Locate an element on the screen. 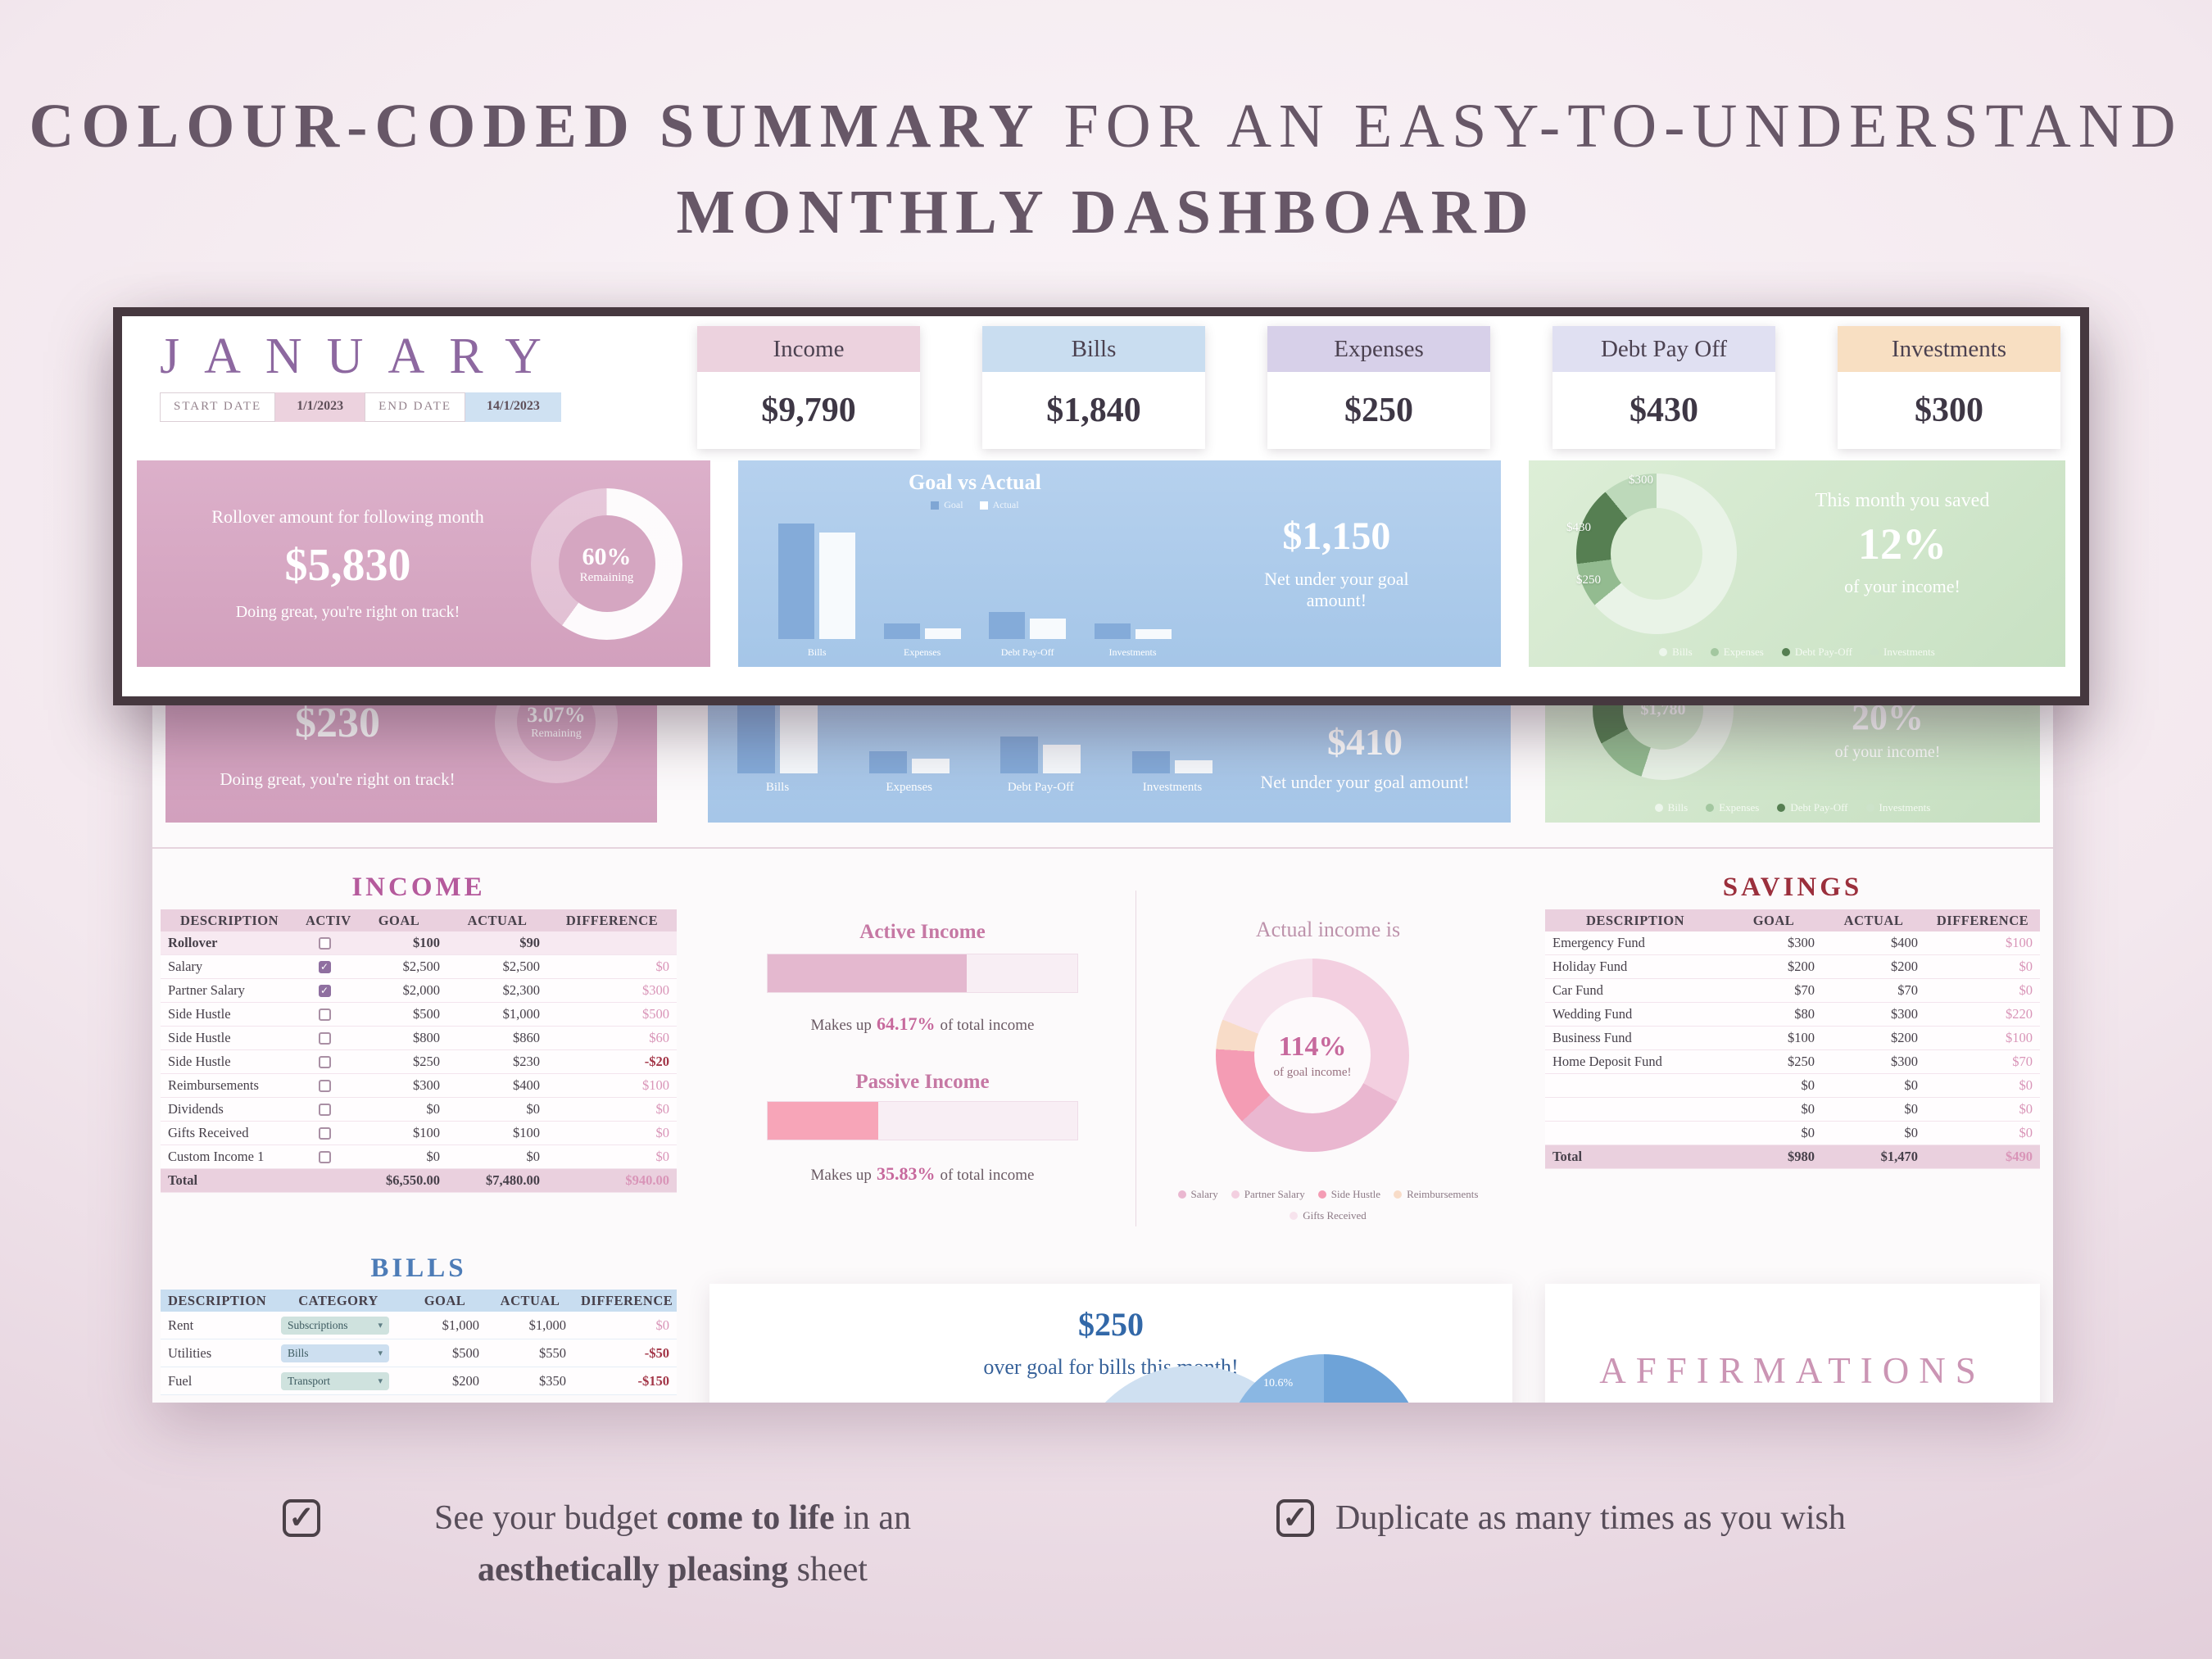  cell-goal: $2,000 is located at coordinates (421, 990).